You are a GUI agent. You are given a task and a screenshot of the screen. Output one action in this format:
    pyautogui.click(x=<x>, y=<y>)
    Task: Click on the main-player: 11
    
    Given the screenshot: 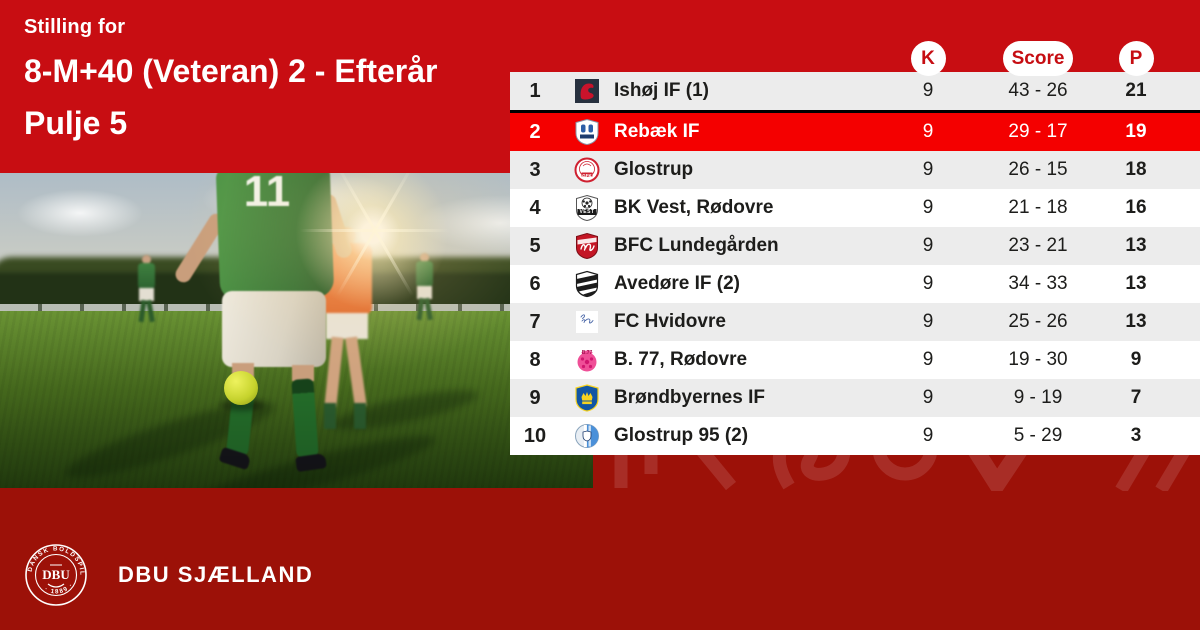 What is the action you would take?
    pyautogui.click(x=263, y=330)
    